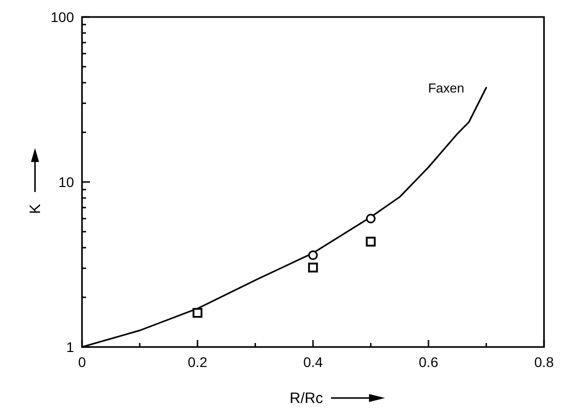 The width and height of the screenshot is (562, 420). I want to click on y-tick-label: 10, so click(66, 182).